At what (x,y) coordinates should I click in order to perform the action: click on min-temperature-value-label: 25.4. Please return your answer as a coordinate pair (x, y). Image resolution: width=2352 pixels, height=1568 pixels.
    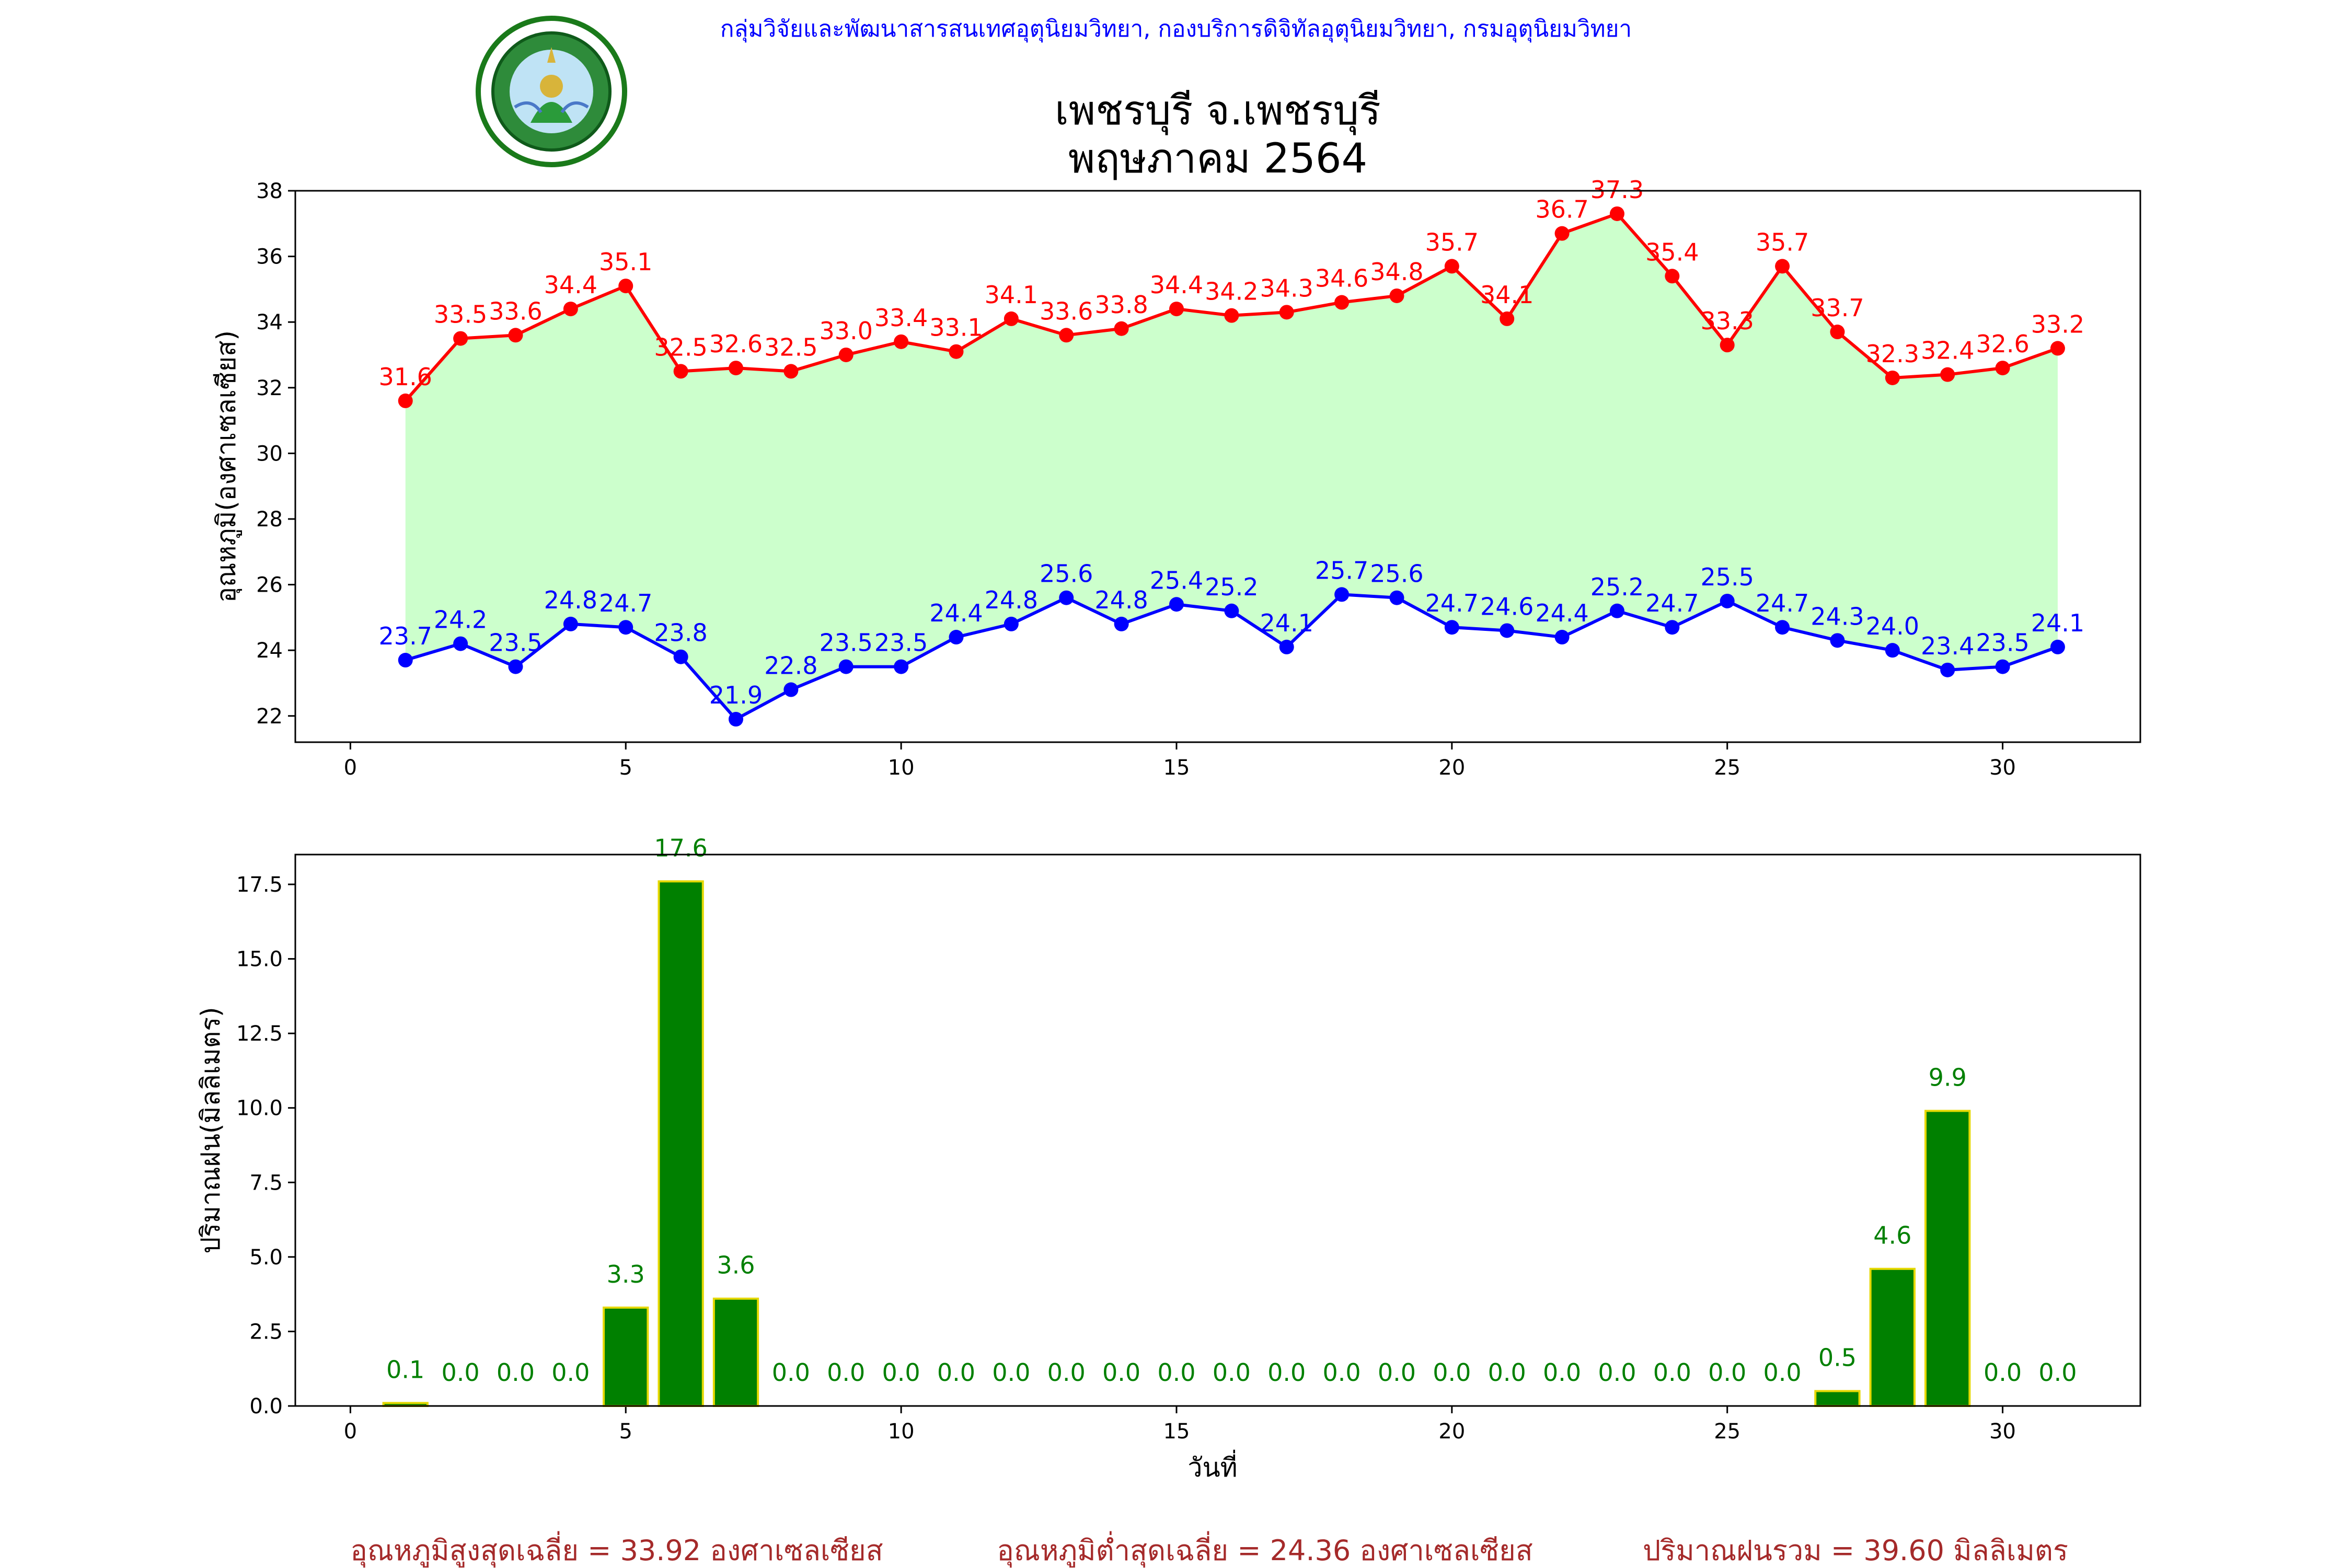
    Looking at the image, I should click on (1176, 580).